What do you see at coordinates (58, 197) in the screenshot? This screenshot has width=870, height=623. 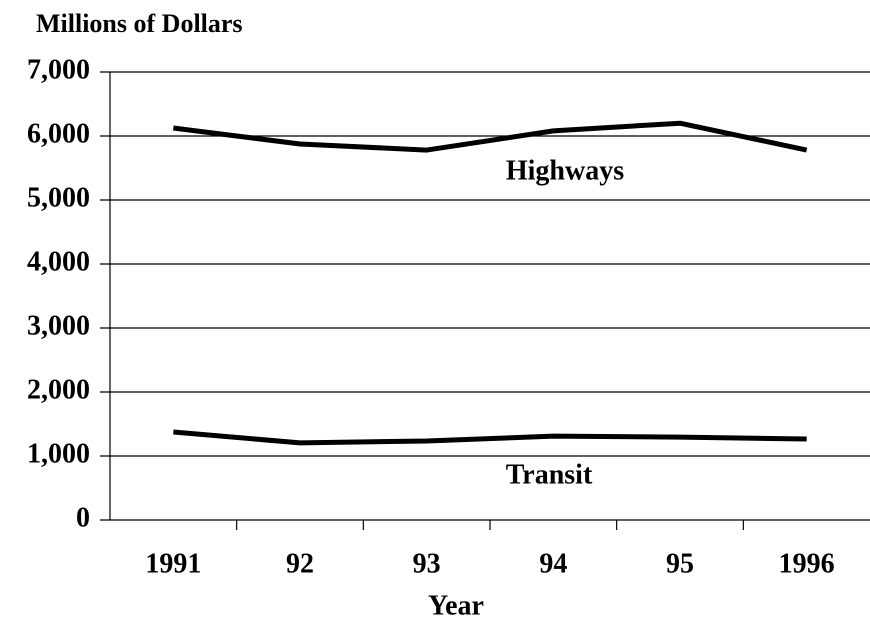 I see `y-tick-label: 5,000` at bounding box center [58, 197].